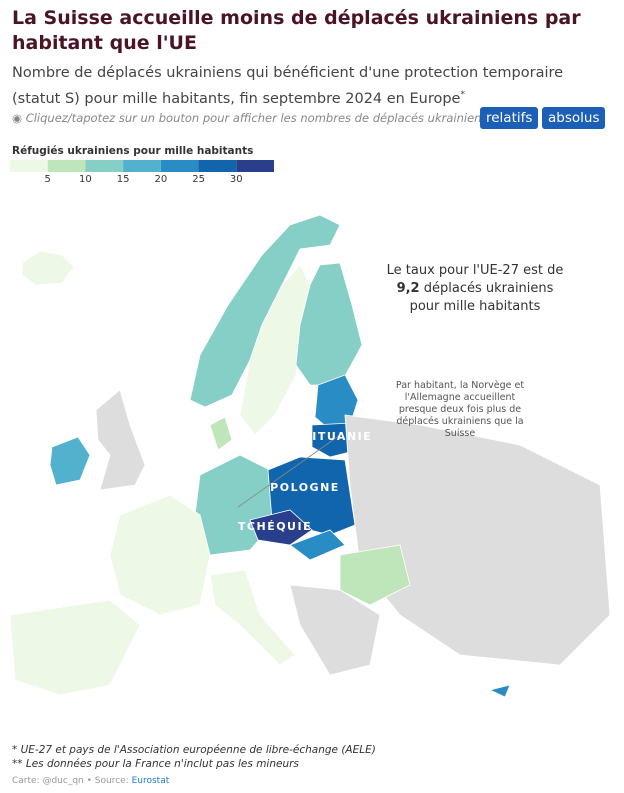 The width and height of the screenshot is (624, 793). What do you see at coordinates (574, 118) in the screenshot?
I see `button-absolute: absolus` at bounding box center [574, 118].